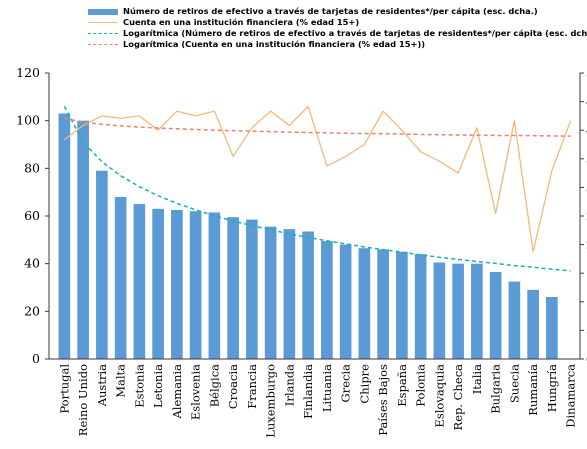 This screenshot has width=587, height=449. I want to click on y-tick-label: 100, so click(28, 120).